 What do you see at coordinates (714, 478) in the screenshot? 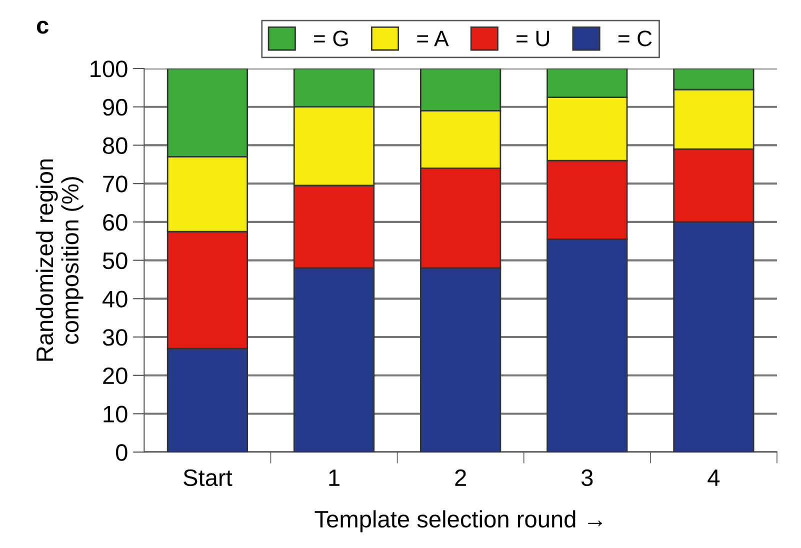
I see `x-tick-label: 4` at bounding box center [714, 478].